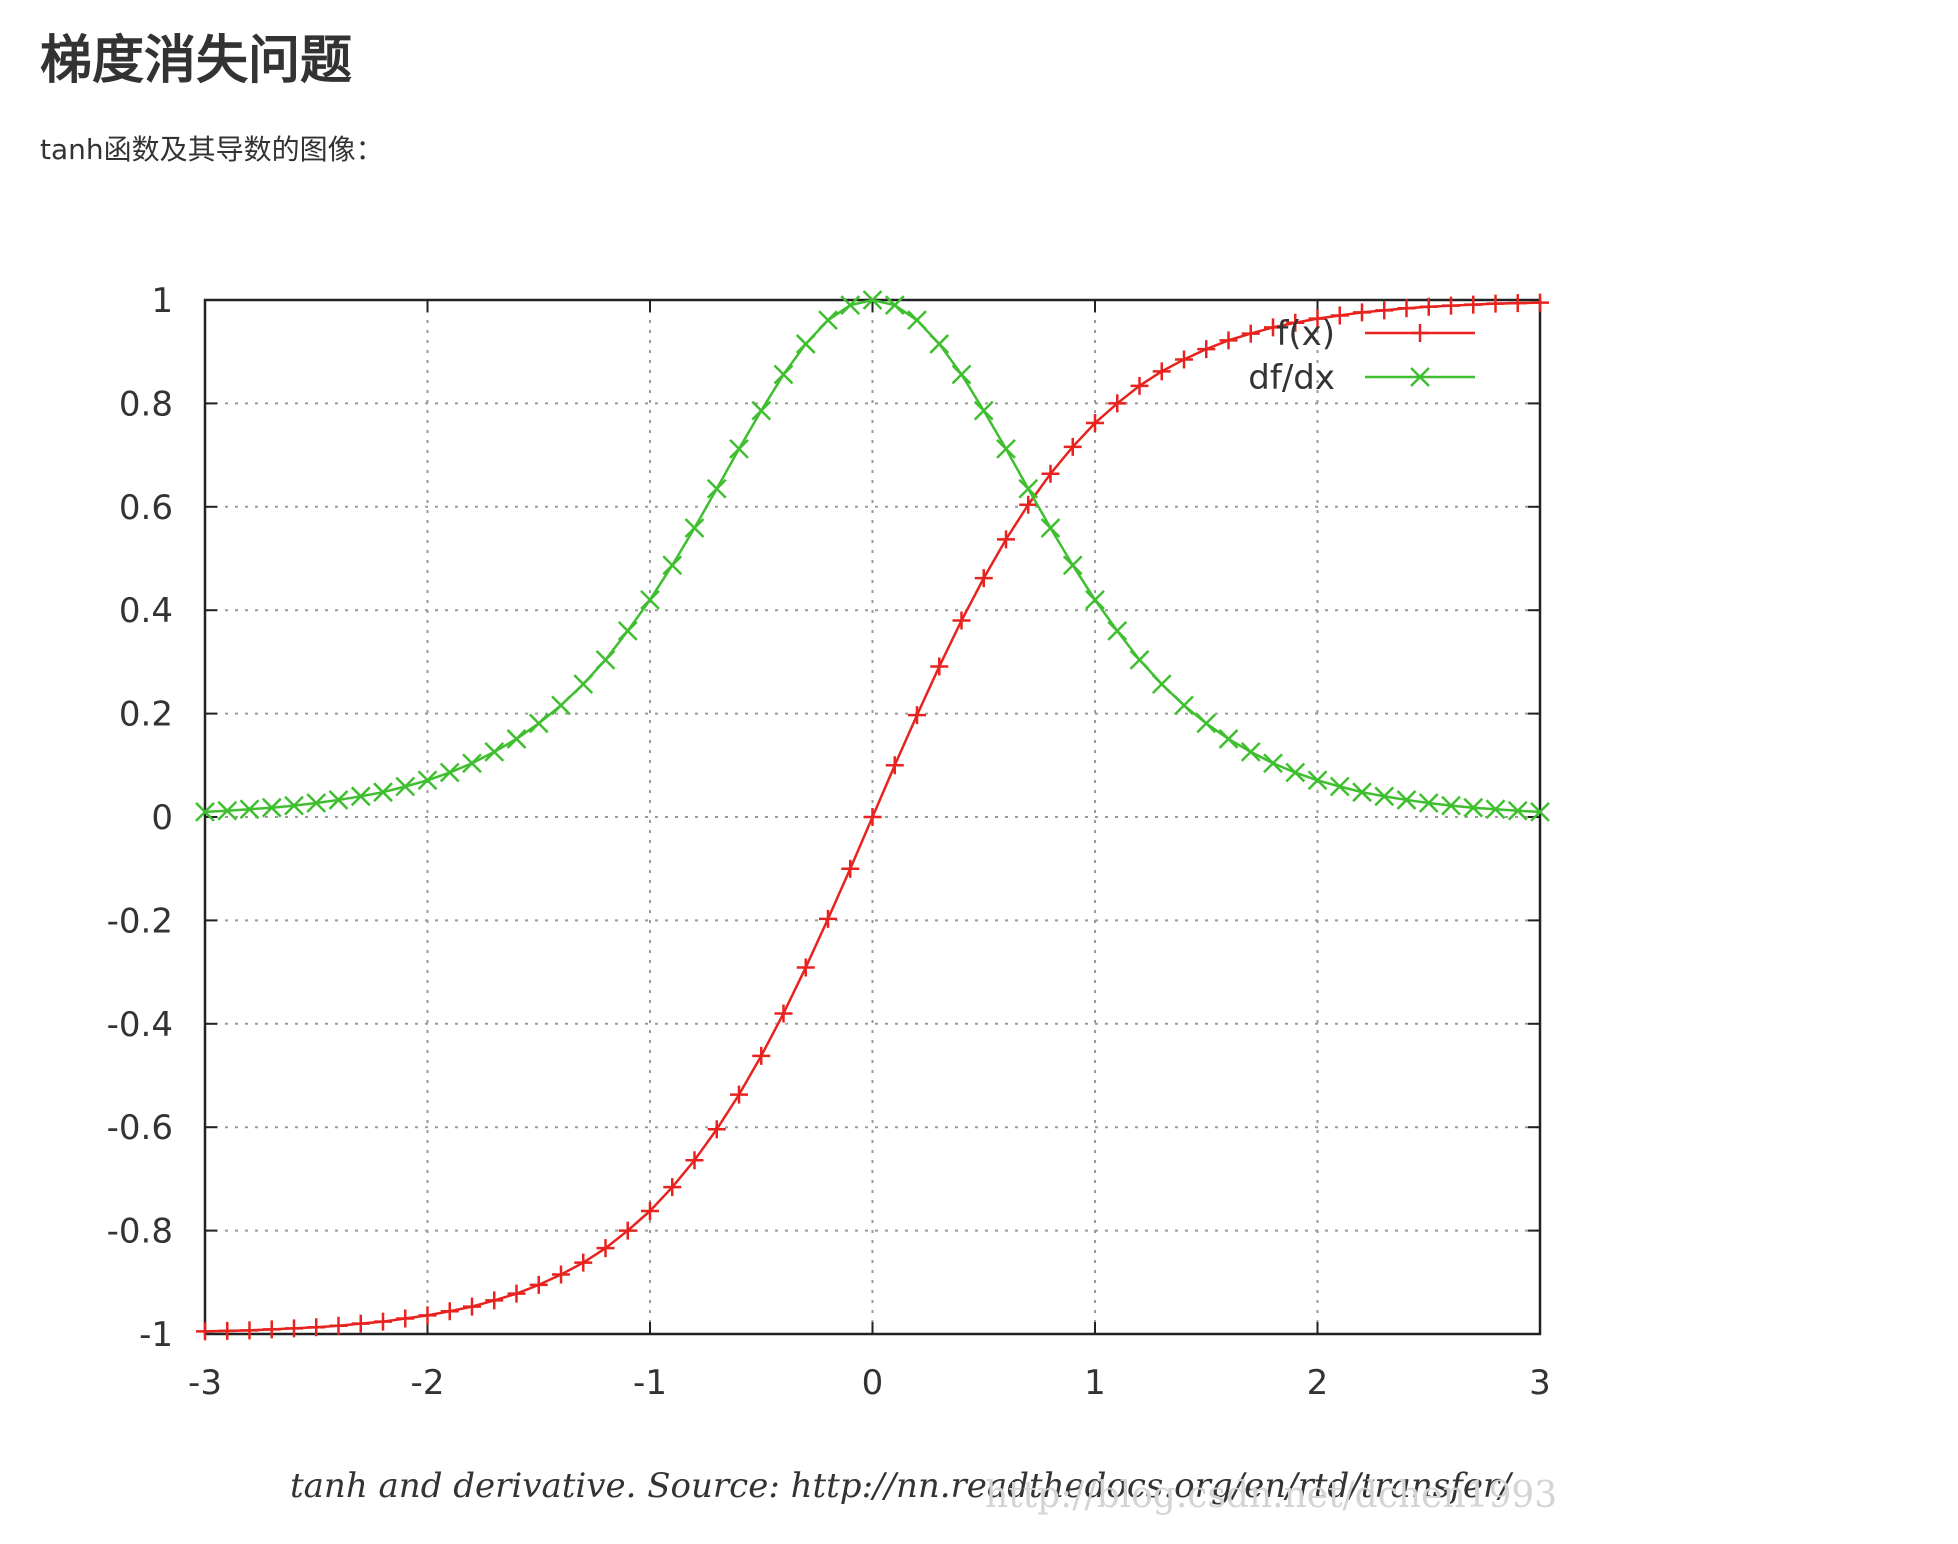 This screenshot has width=1958, height=1544. What do you see at coordinates (196, 61) in the screenshot?
I see `page-title: 梯度消失问题` at bounding box center [196, 61].